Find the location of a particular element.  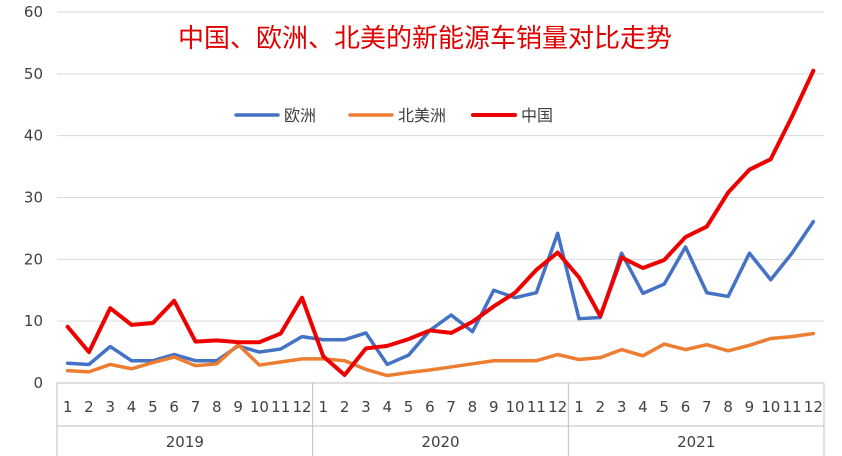

y-tick-label: 10 is located at coordinates (33, 321).